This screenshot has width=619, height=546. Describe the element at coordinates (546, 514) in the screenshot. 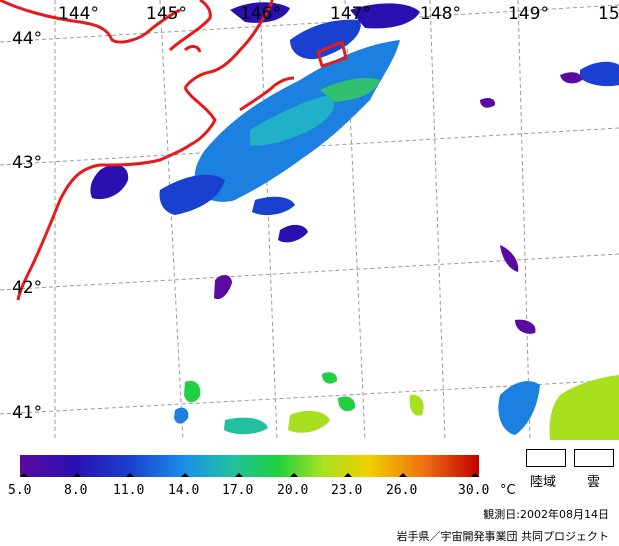

I see `observation-date: 観測日:2002年08月14日` at that location.